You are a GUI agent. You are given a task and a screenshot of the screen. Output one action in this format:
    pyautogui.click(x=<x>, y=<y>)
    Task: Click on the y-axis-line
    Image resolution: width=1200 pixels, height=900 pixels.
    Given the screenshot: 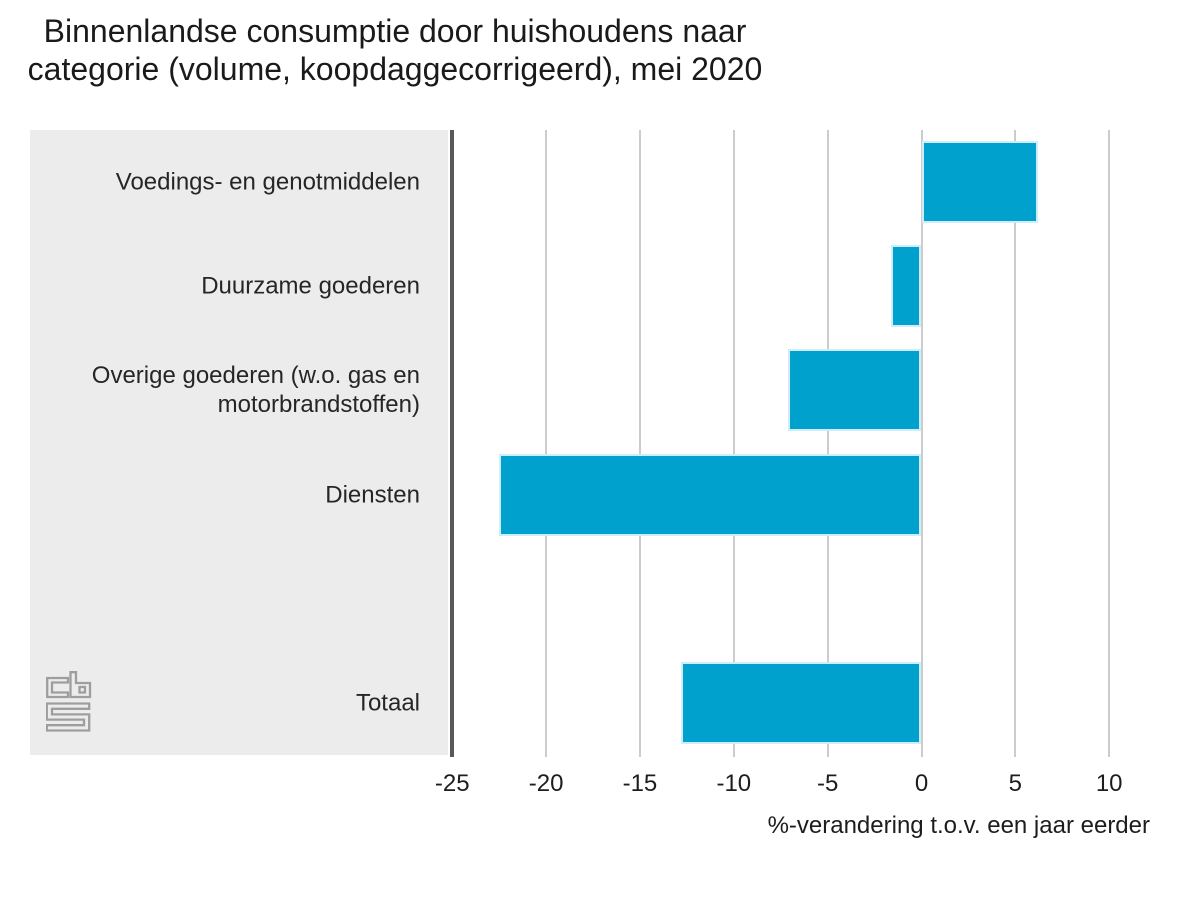 What is the action you would take?
    pyautogui.click(x=451, y=443)
    